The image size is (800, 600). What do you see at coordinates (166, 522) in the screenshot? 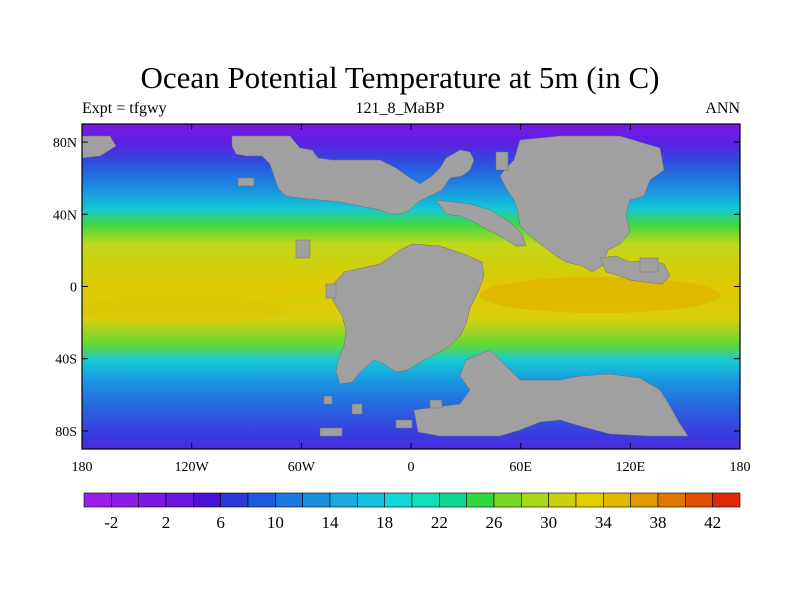
I see `colorbar-label: 2` at bounding box center [166, 522].